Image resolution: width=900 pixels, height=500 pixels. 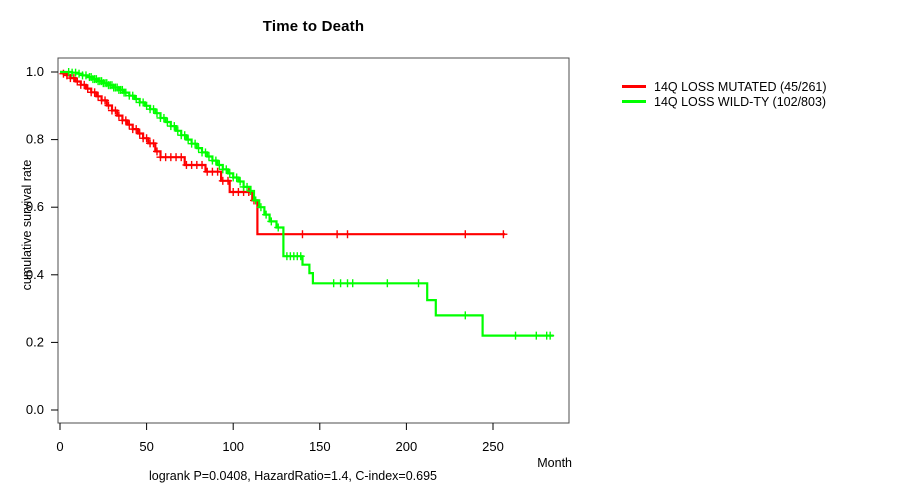 What do you see at coordinates (740, 86) in the screenshot?
I see `legend-label-mutated: 14Q LOSS MUTATED (45/261)` at bounding box center [740, 86].